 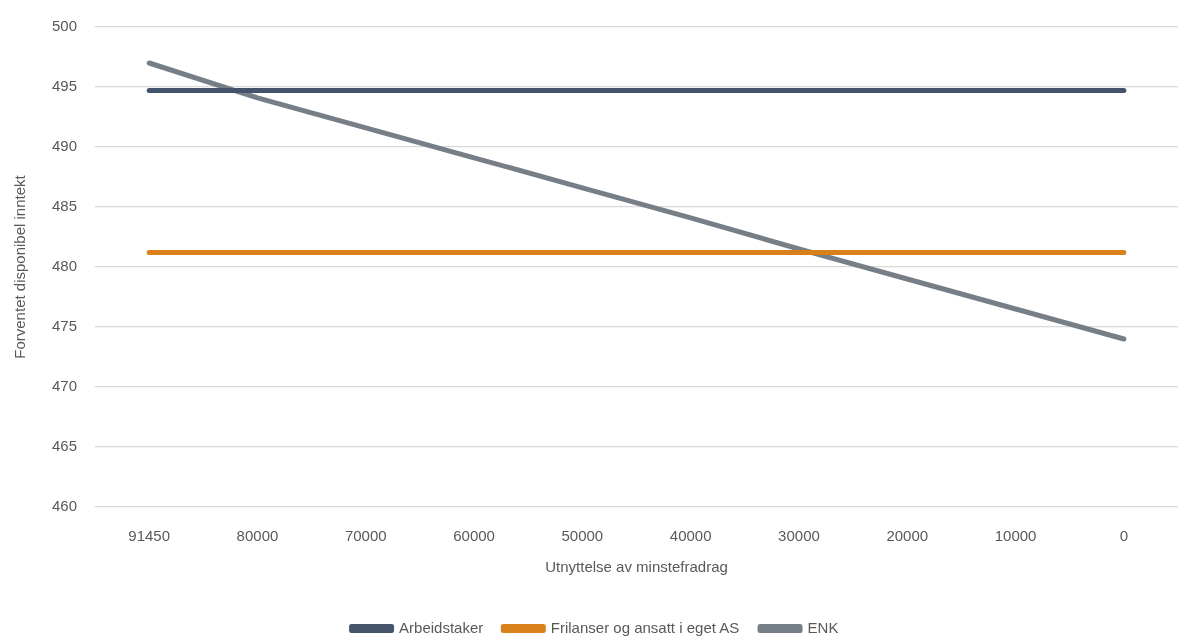 I want to click on x-tick-label: 80000, so click(x=257, y=536).